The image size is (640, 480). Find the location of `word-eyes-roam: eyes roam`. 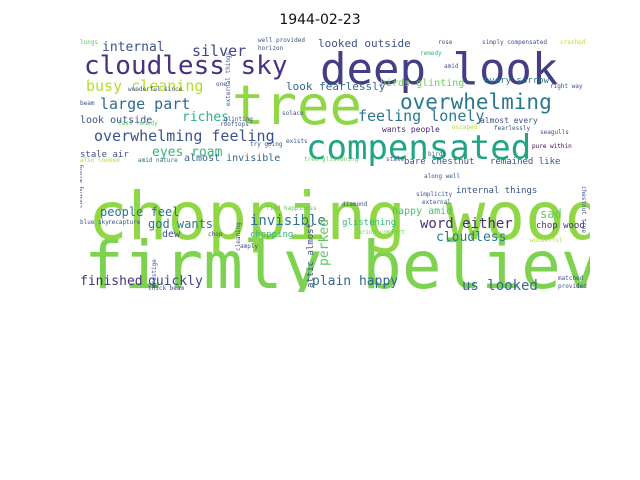

word-eyes-roam: eyes roam is located at coordinates (187, 152).